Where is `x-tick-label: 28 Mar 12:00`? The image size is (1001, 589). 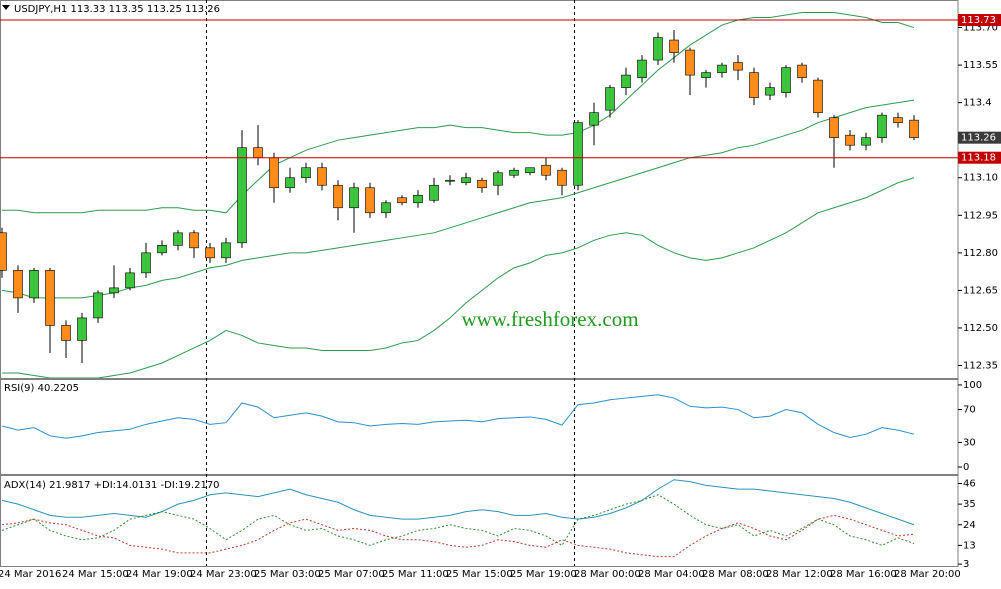 x-tick-label: 28 Mar 12:00 is located at coordinates (799, 574).